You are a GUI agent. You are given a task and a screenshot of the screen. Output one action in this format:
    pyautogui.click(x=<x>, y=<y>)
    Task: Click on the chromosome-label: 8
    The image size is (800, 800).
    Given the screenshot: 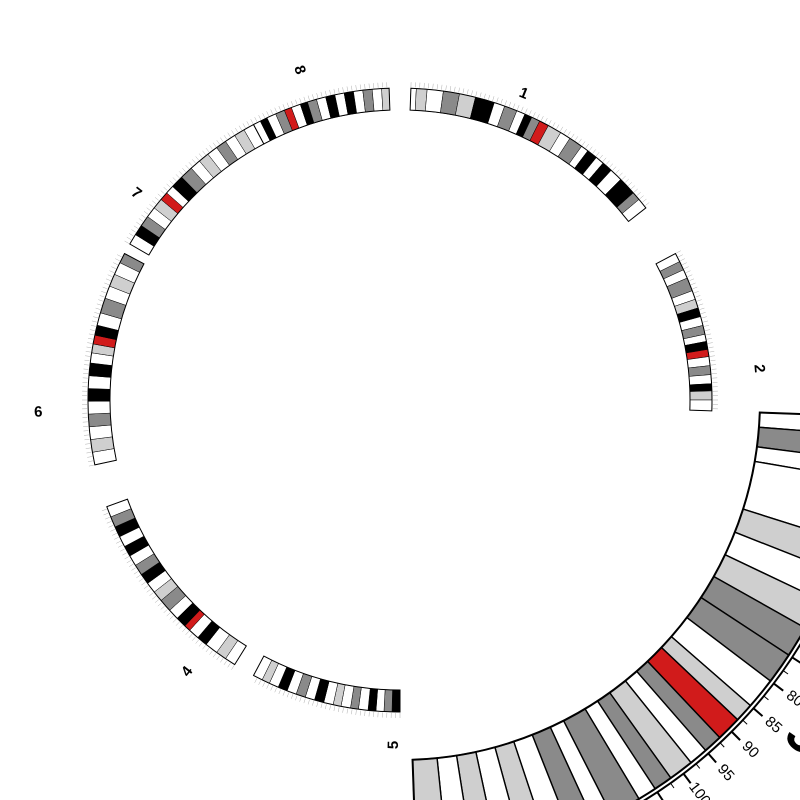 What is the action you would take?
    pyautogui.click(x=299, y=69)
    